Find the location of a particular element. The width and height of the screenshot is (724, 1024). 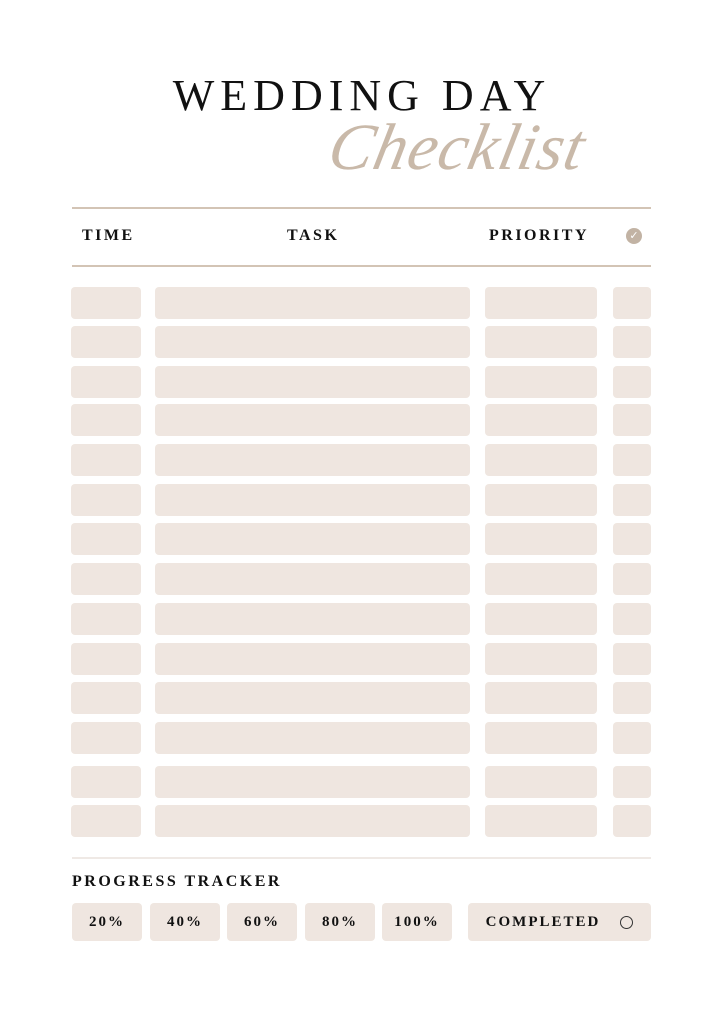

progress-100: 100% is located at coordinates (417, 922).